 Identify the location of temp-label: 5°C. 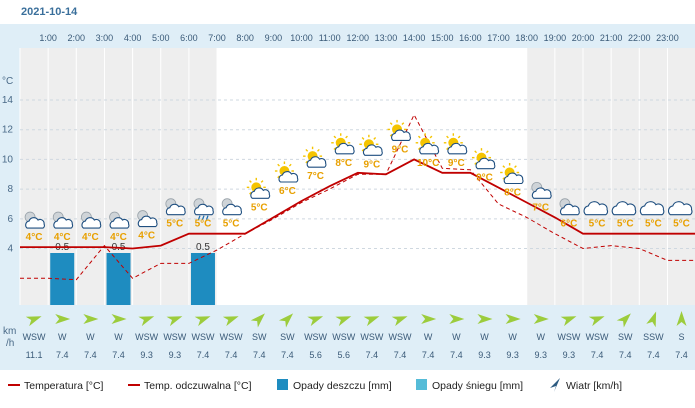
(681, 224).